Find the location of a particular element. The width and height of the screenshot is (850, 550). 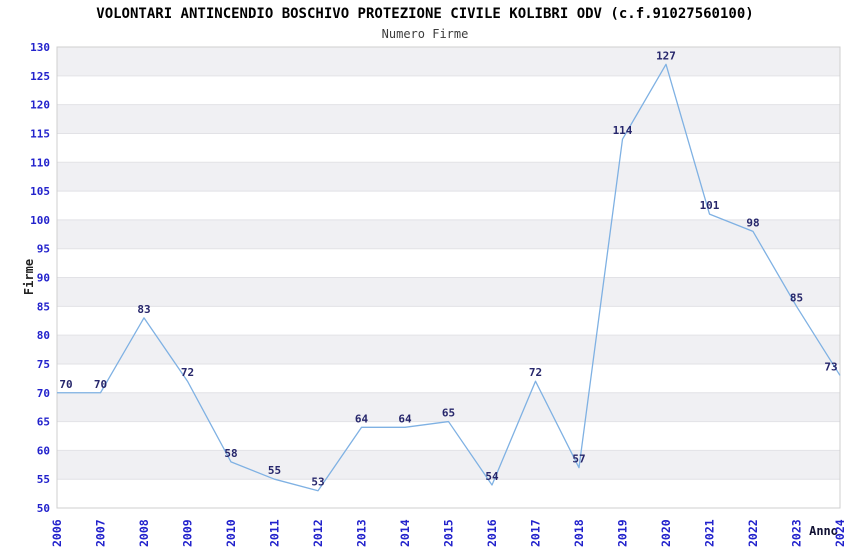

x-tick-label: 2017 is located at coordinates (536, 533).